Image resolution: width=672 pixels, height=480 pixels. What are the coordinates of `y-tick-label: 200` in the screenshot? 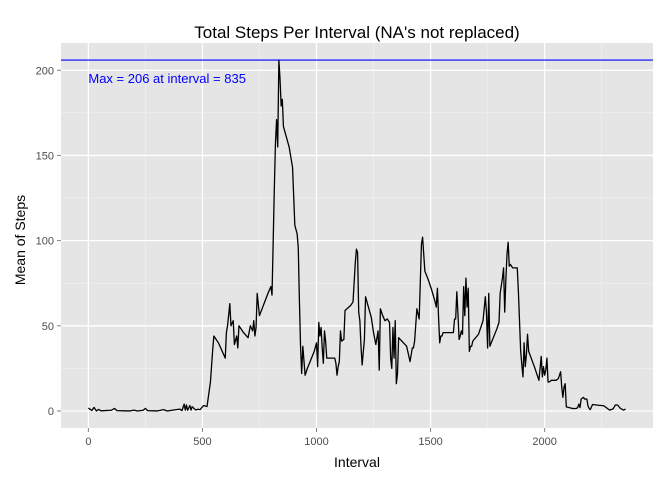 It's located at (45, 71).